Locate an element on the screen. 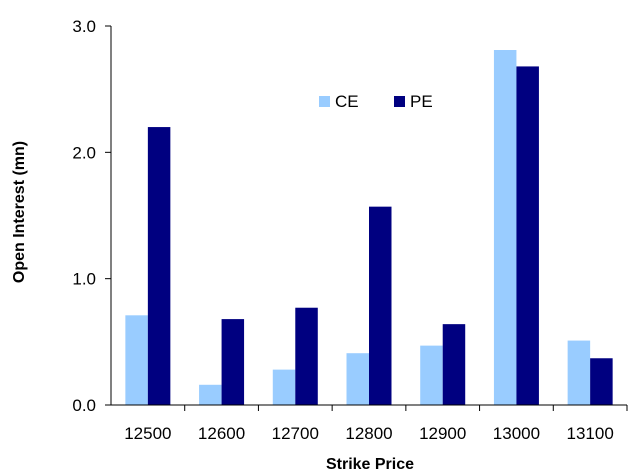 The width and height of the screenshot is (630, 474). legend-label-pe: PE is located at coordinates (421, 101).